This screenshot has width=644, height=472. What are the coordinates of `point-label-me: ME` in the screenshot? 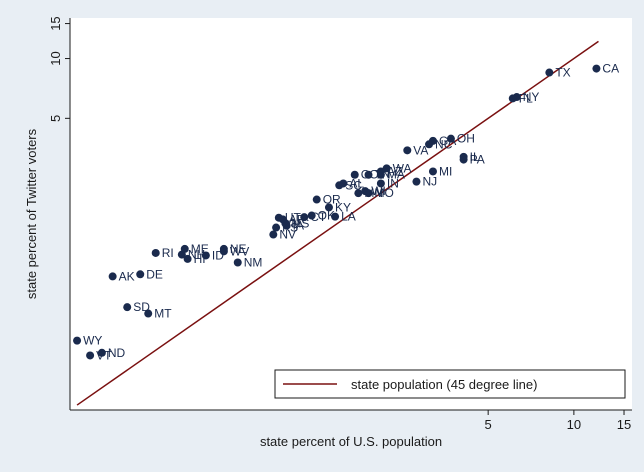 It's located at (200, 249).